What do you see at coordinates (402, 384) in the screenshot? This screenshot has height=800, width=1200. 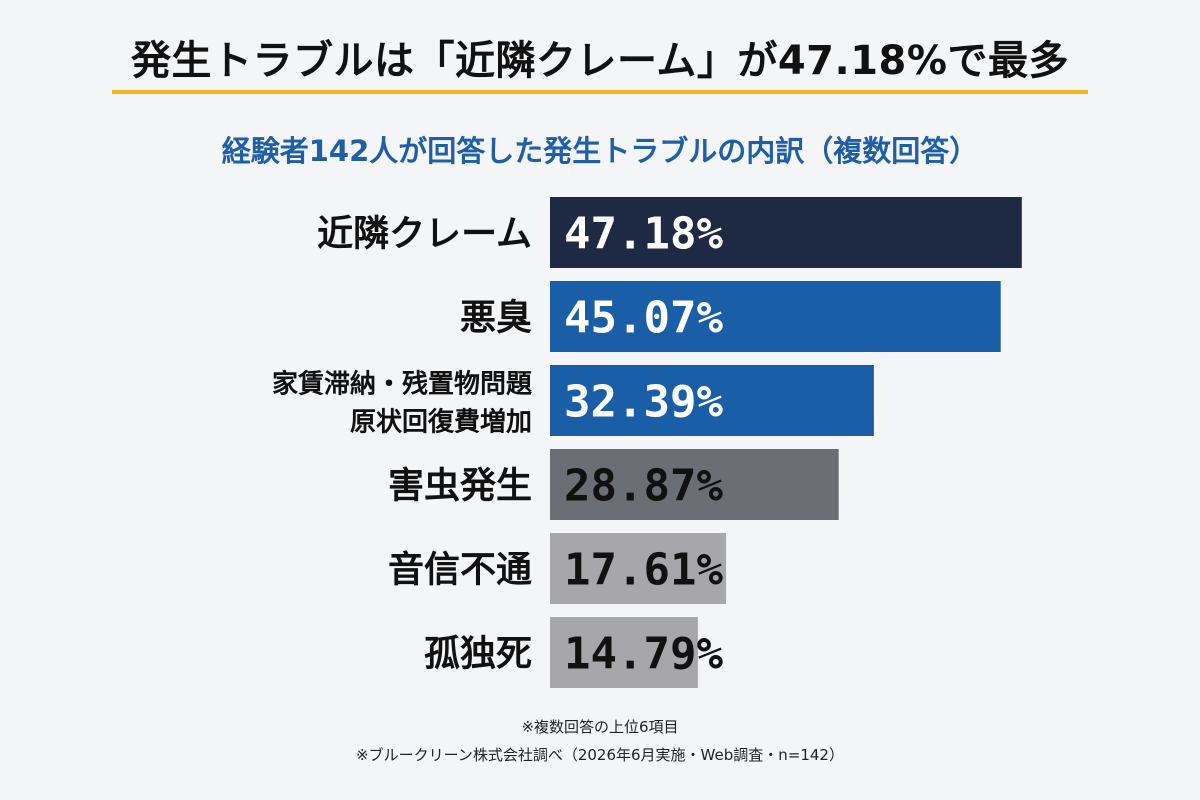 I see `category-label-3-line-1: 家賃滞納・残置物問題` at bounding box center [402, 384].